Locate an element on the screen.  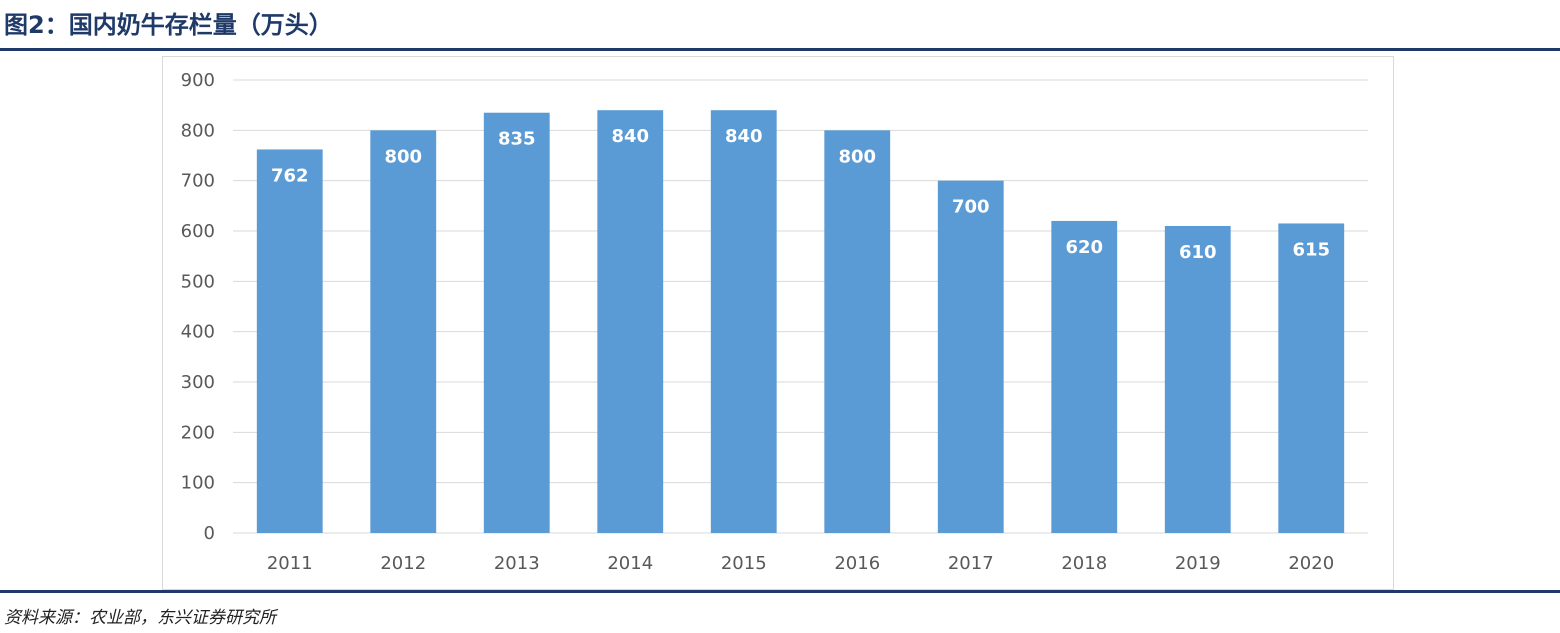
data-label: 762 is located at coordinates (290, 175).